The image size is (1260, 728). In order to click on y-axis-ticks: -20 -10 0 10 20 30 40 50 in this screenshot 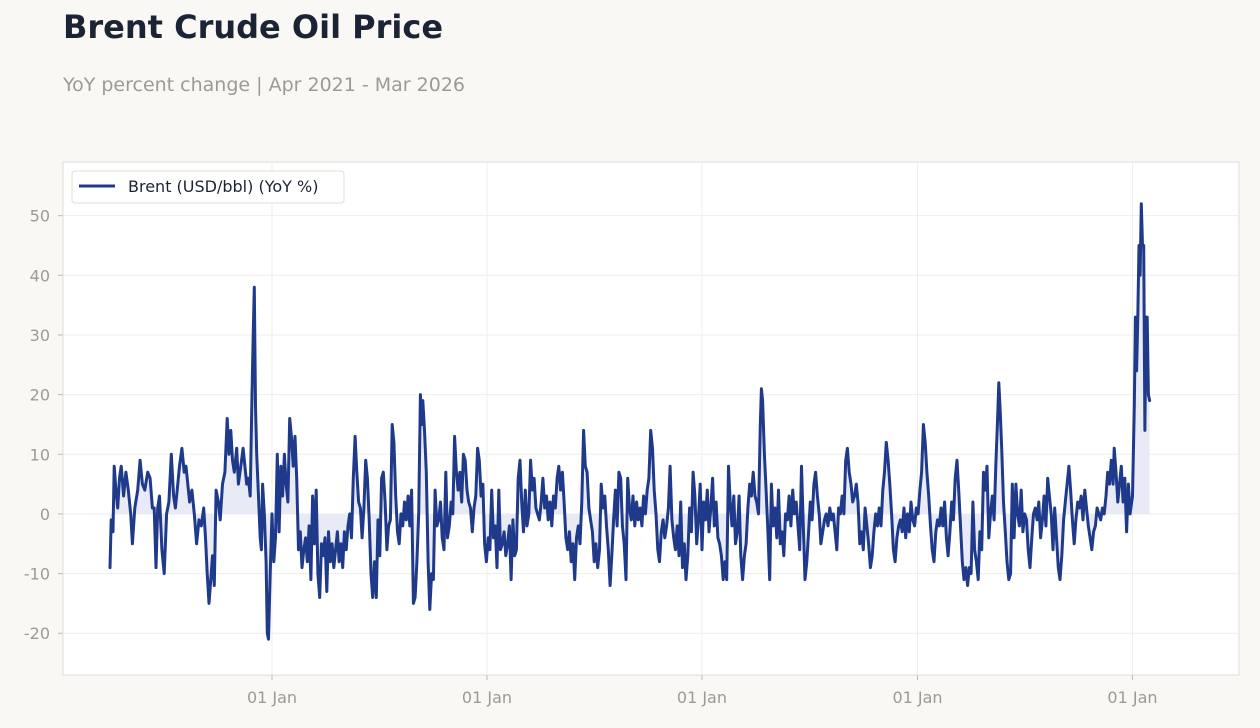, I will do `click(43, 425)`.